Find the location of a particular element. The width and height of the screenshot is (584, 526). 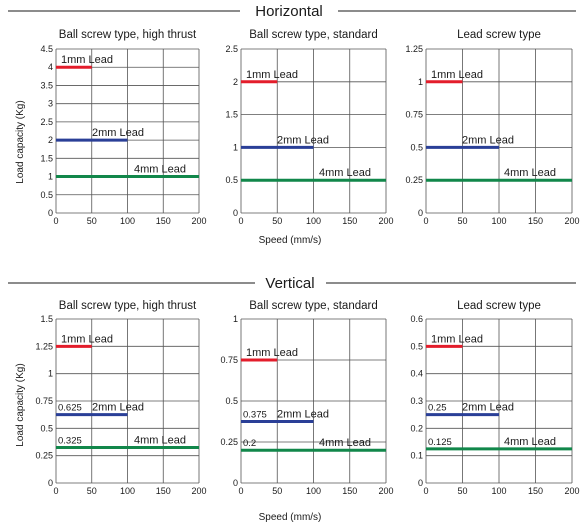

value-annotation: 0.325 is located at coordinates (70, 440).